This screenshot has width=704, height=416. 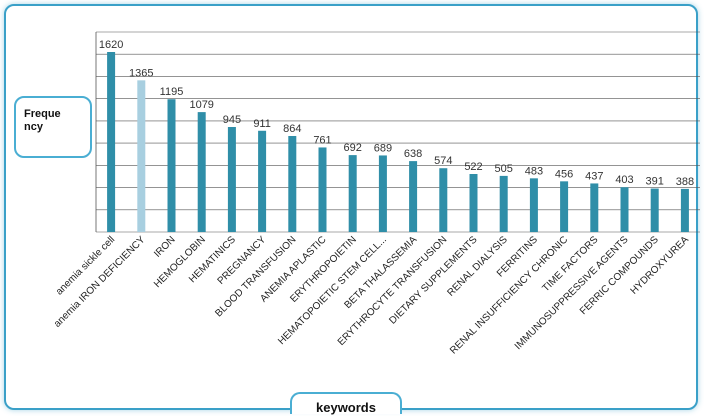 I want to click on value-label: 692, so click(x=353, y=148).